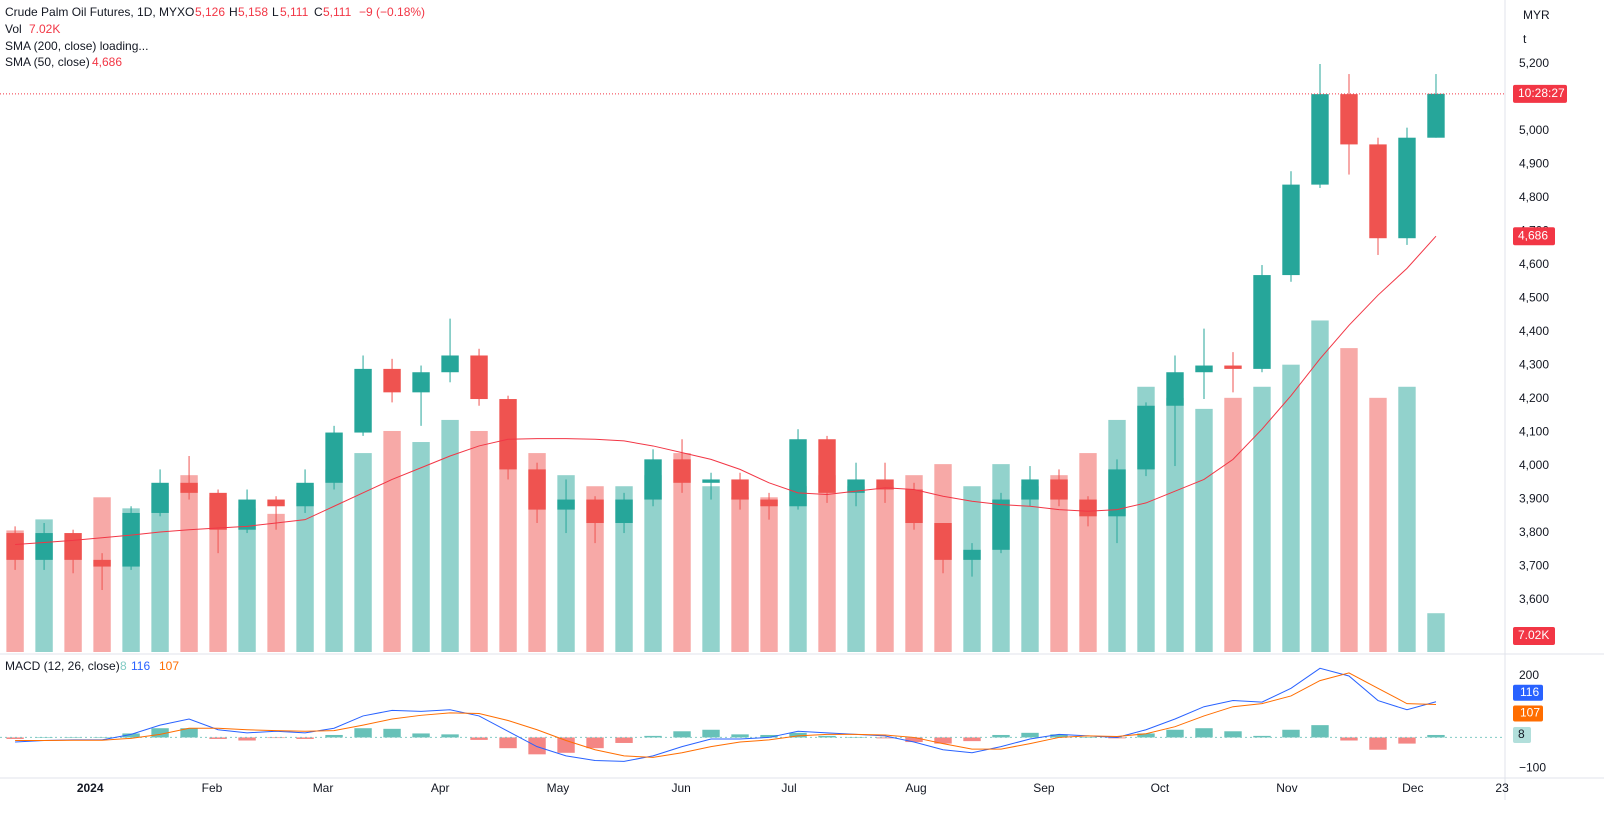 The width and height of the screenshot is (1604, 824). Describe the element at coordinates (1534, 331) in the screenshot. I see `y-tick-label: 4,400` at that location.